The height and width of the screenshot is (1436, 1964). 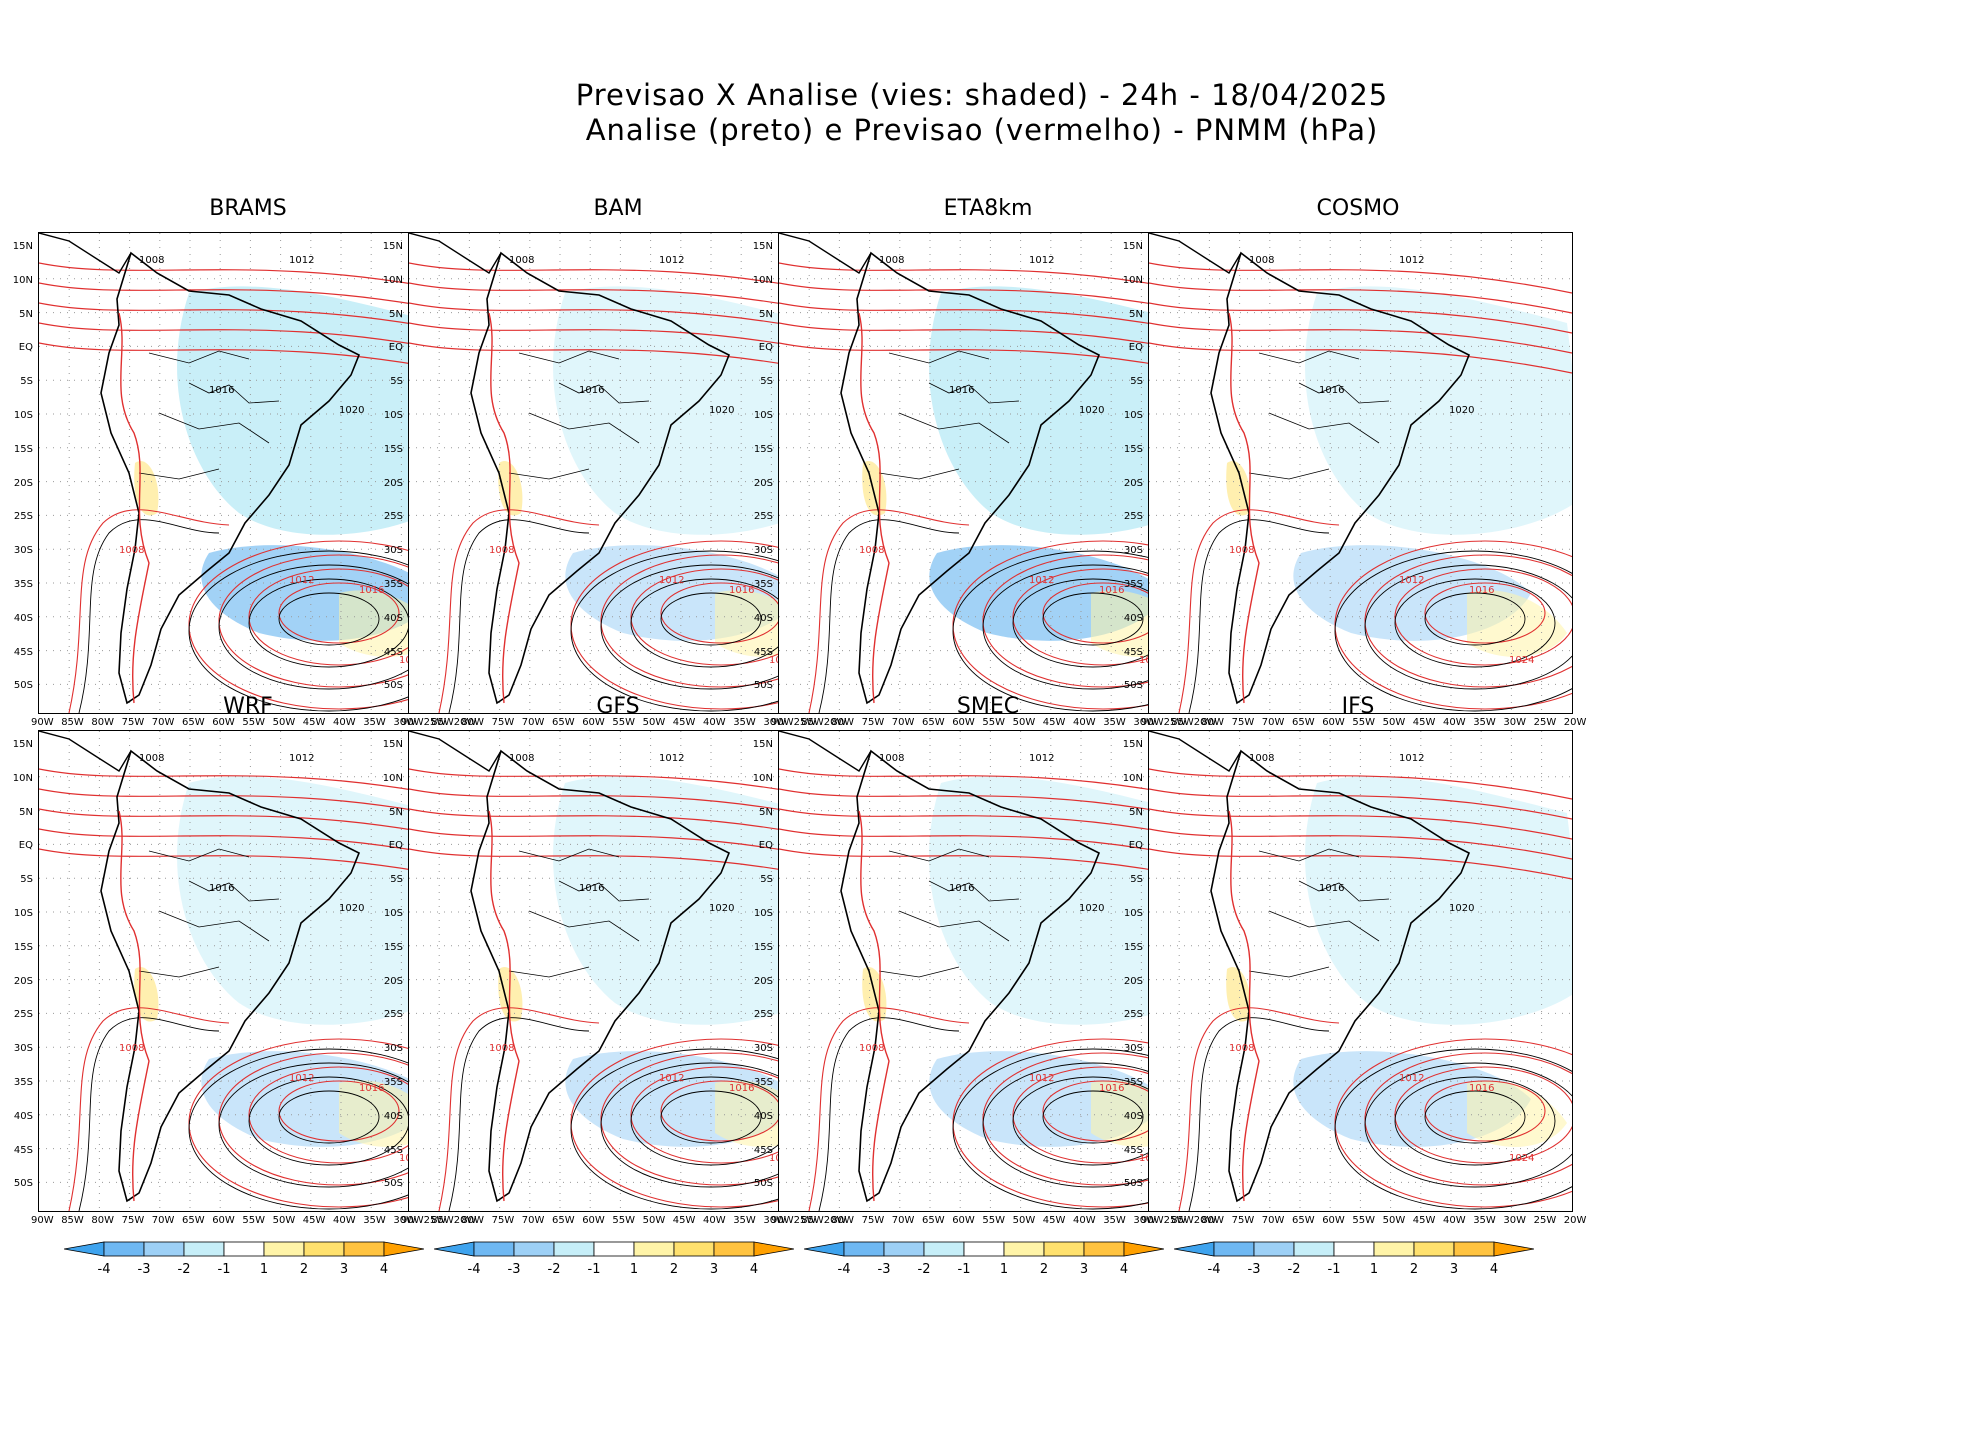 What do you see at coordinates (763, 1015) in the screenshot?
I see `lat-tick-label: 25S` at bounding box center [763, 1015].